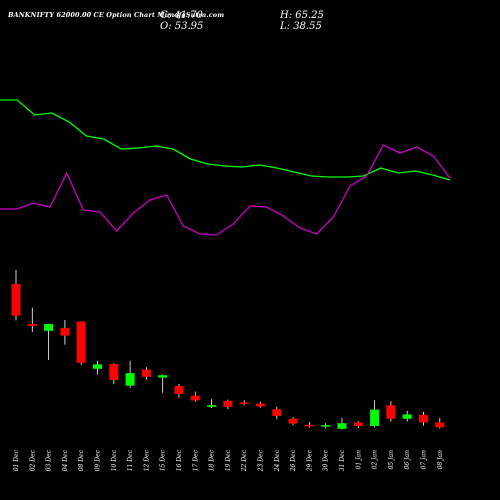  What do you see at coordinates (277, 460) in the screenshot?
I see `x-tick-label: 24 Dec` at bounding box center [277, 460].